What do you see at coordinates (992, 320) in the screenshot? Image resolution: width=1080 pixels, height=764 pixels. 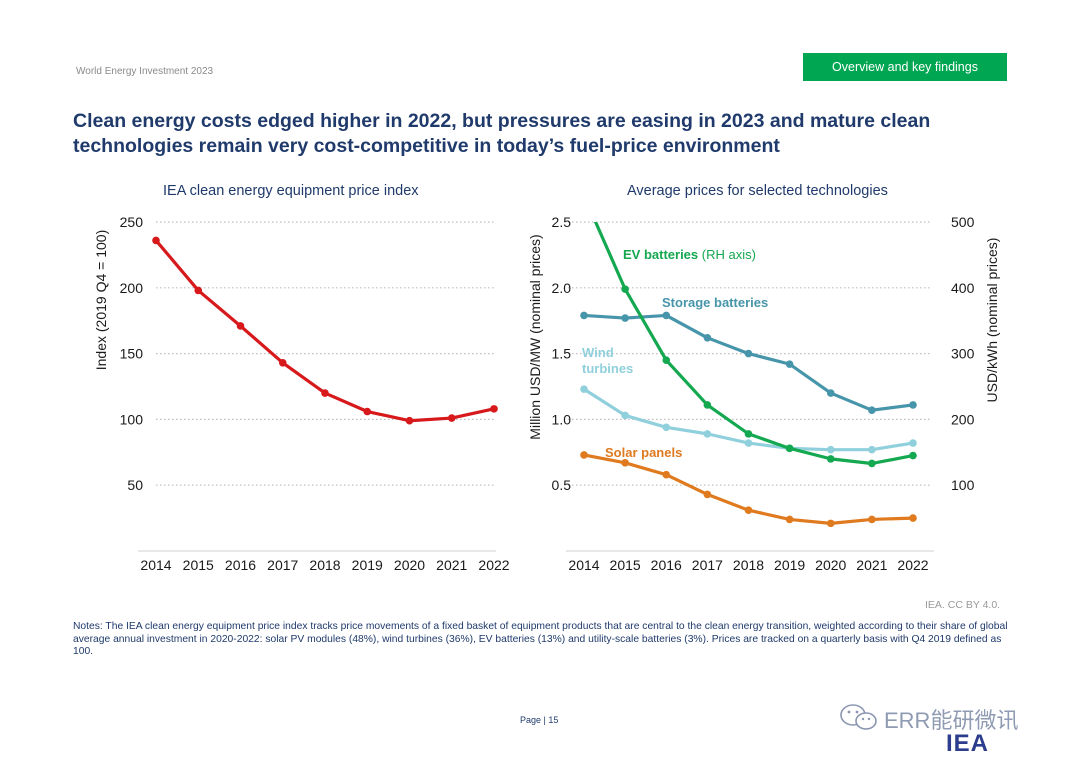 I see `right-right-y-axis-label: USD/kWh (nominal prices)` at bounding box center [992, 320].